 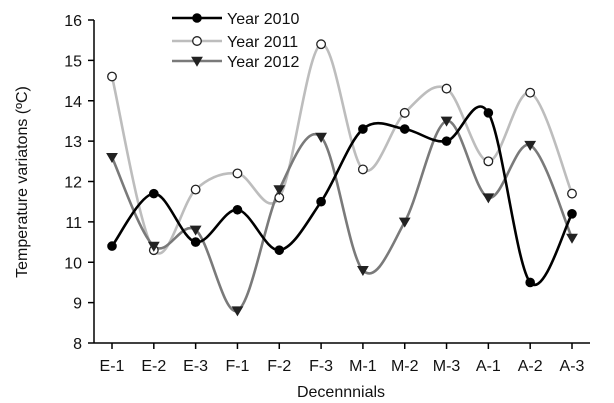 I want to click on legend-label-year-2012: Year 2012, so click(x=263, y=62).